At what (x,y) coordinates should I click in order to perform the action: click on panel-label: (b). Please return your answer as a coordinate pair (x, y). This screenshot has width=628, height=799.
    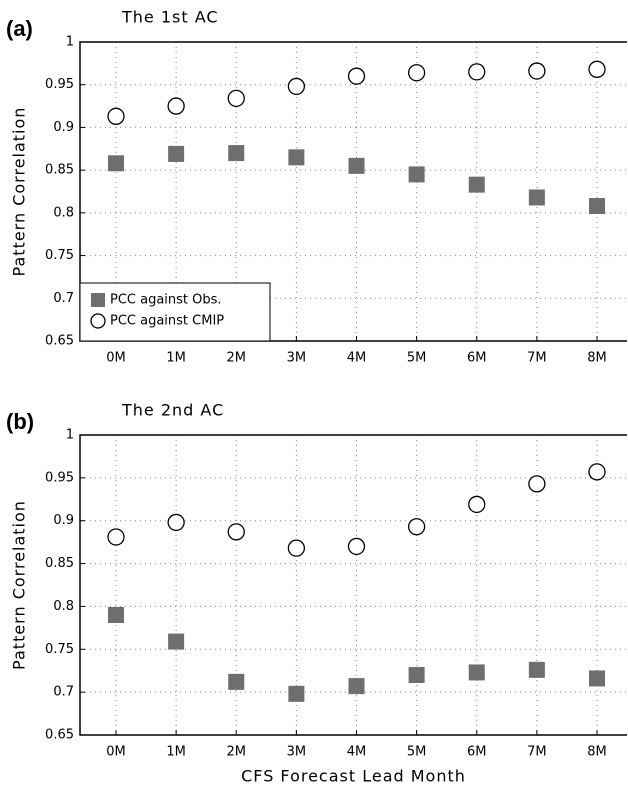
    Looking at the image, I should click on (20, 421).